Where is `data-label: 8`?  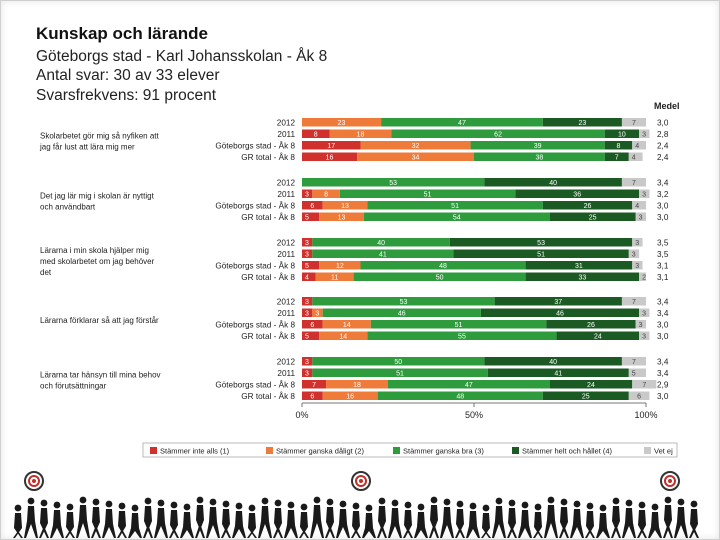
data-label: 8 is located at coordinates (619, 146).